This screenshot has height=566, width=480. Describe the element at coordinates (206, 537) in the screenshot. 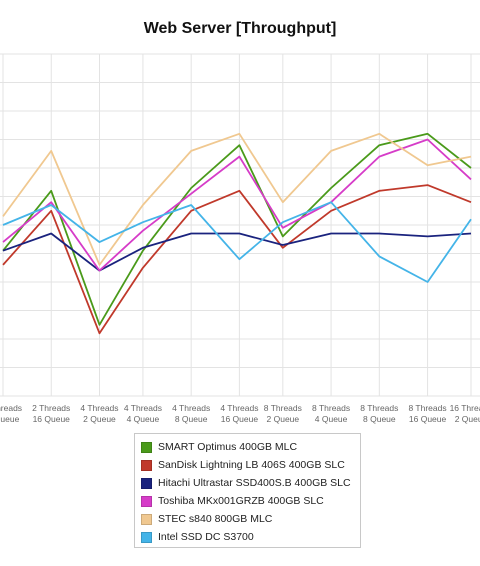

I see `legend-label: Intel SSD DC S3700` at that location.